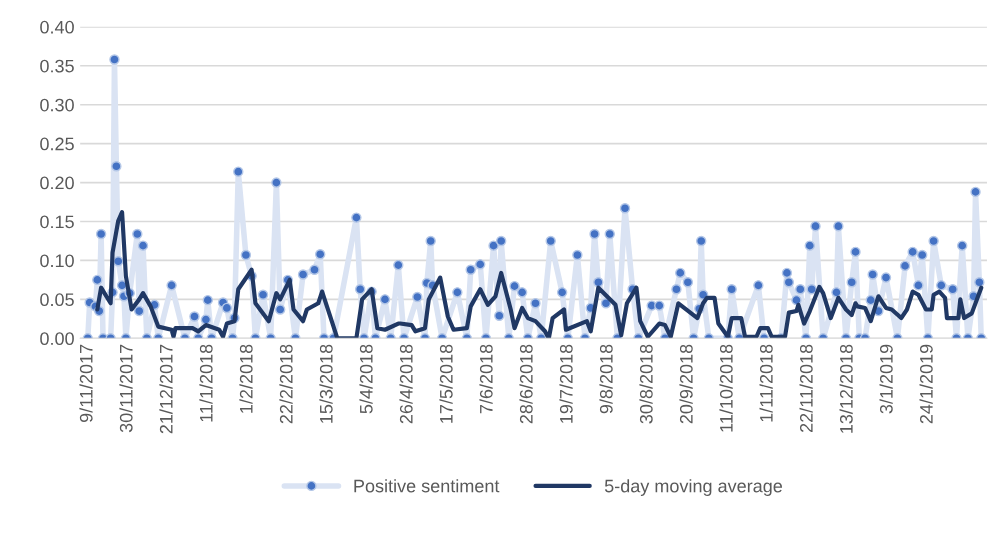  What do you see at coordinates (57, 261) in the screenshot?
I see `y-tick-label: 0.10` at bounding box center [57, 261].